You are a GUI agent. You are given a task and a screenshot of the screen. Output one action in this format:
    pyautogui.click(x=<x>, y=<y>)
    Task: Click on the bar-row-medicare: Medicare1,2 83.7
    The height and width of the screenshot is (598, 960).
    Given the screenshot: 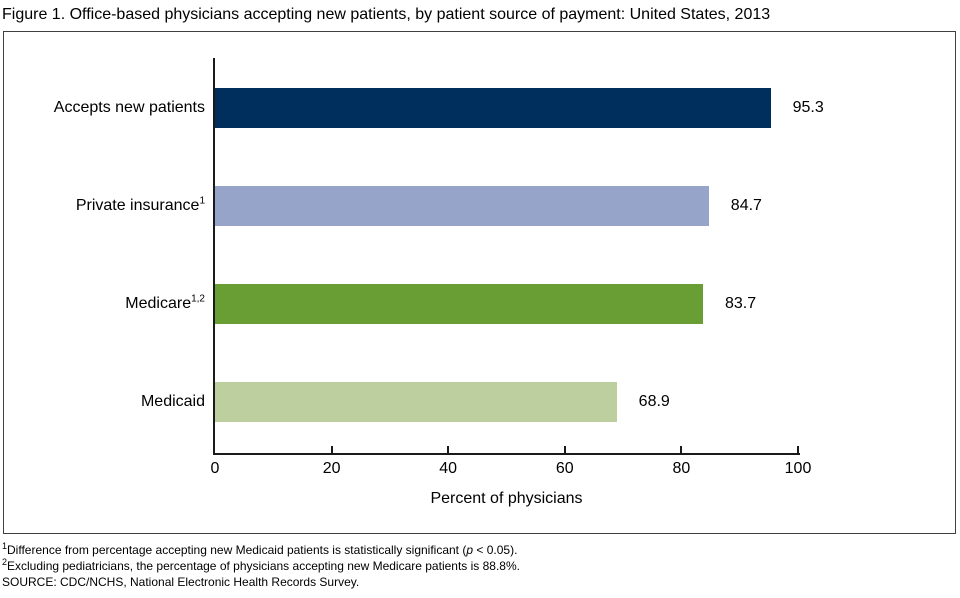 What is the action you would take?
    pyautogui.click(x=480, y=304)
    